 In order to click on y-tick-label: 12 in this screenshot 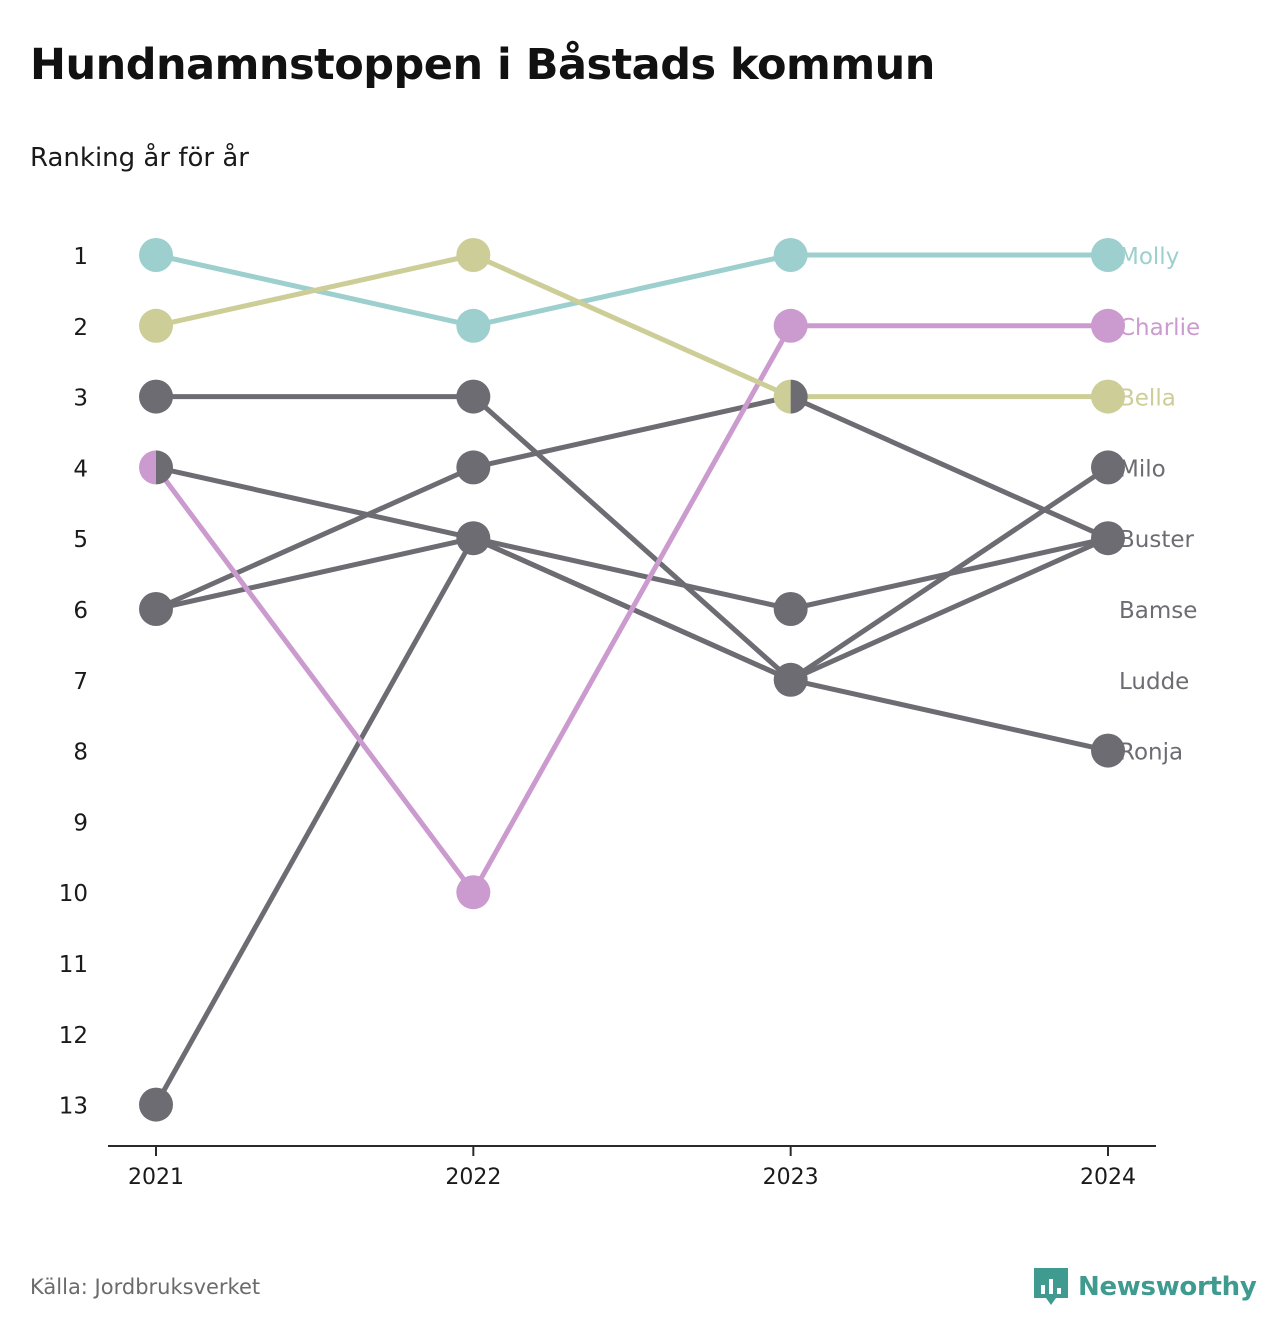, I will do `click(73, 1036)`.